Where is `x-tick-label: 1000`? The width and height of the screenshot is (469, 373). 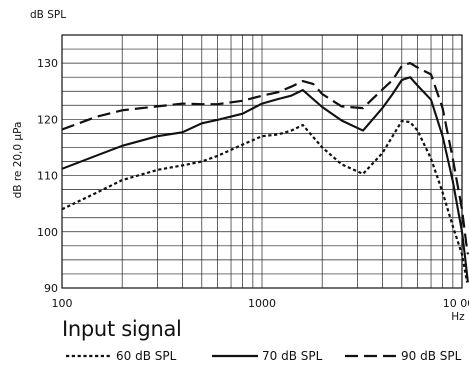
x-tick-label: 1000 is located at coordinates (262, 303).